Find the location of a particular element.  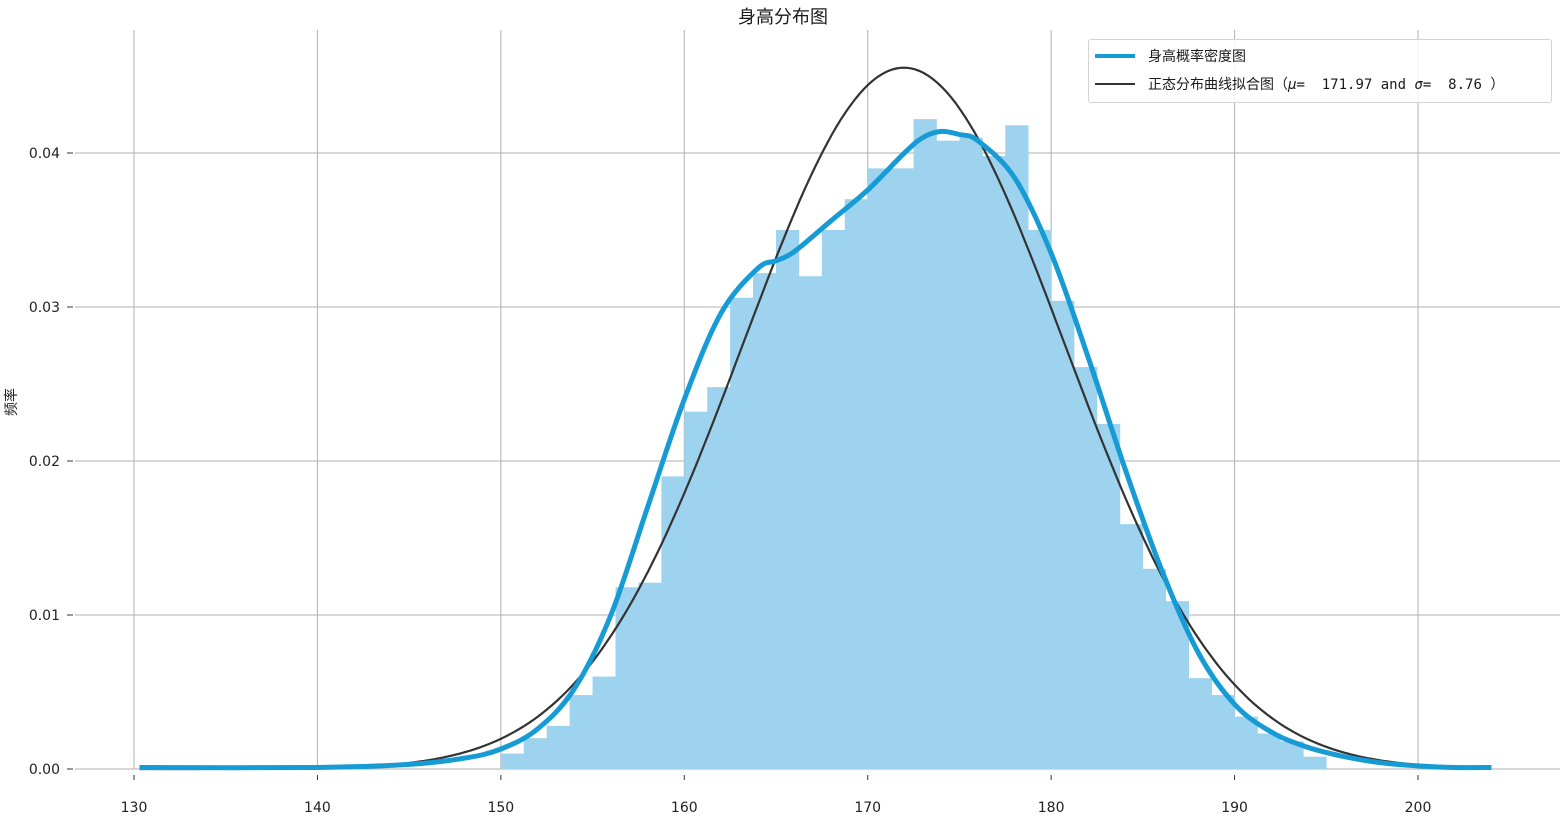

sigma-symbol: σ is located at coordinates (1418, 85).